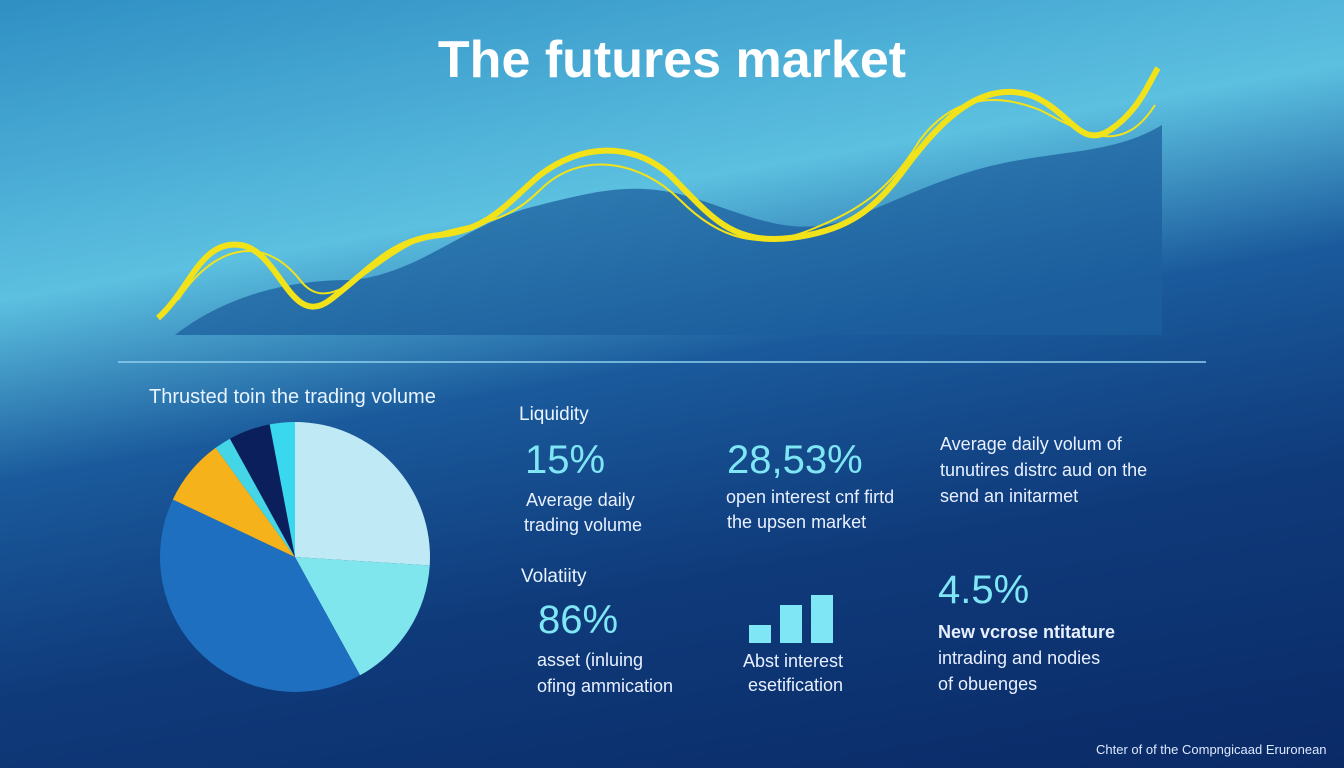  What do you see at coordinates (565, 460) in the screenshot?
I see `stat-value: 15%` at bounding box center [565, 460].